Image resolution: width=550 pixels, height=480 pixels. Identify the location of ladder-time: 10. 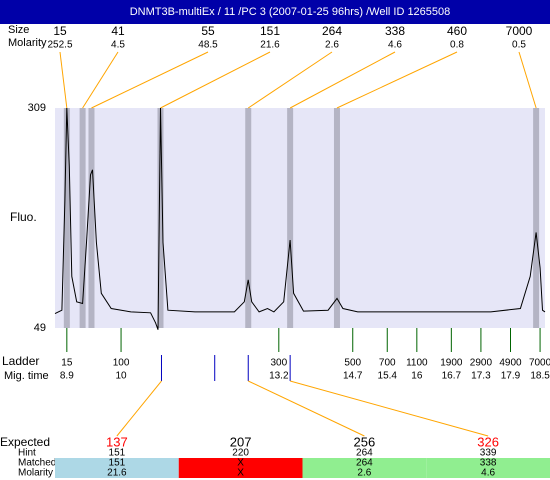
(121, 376).